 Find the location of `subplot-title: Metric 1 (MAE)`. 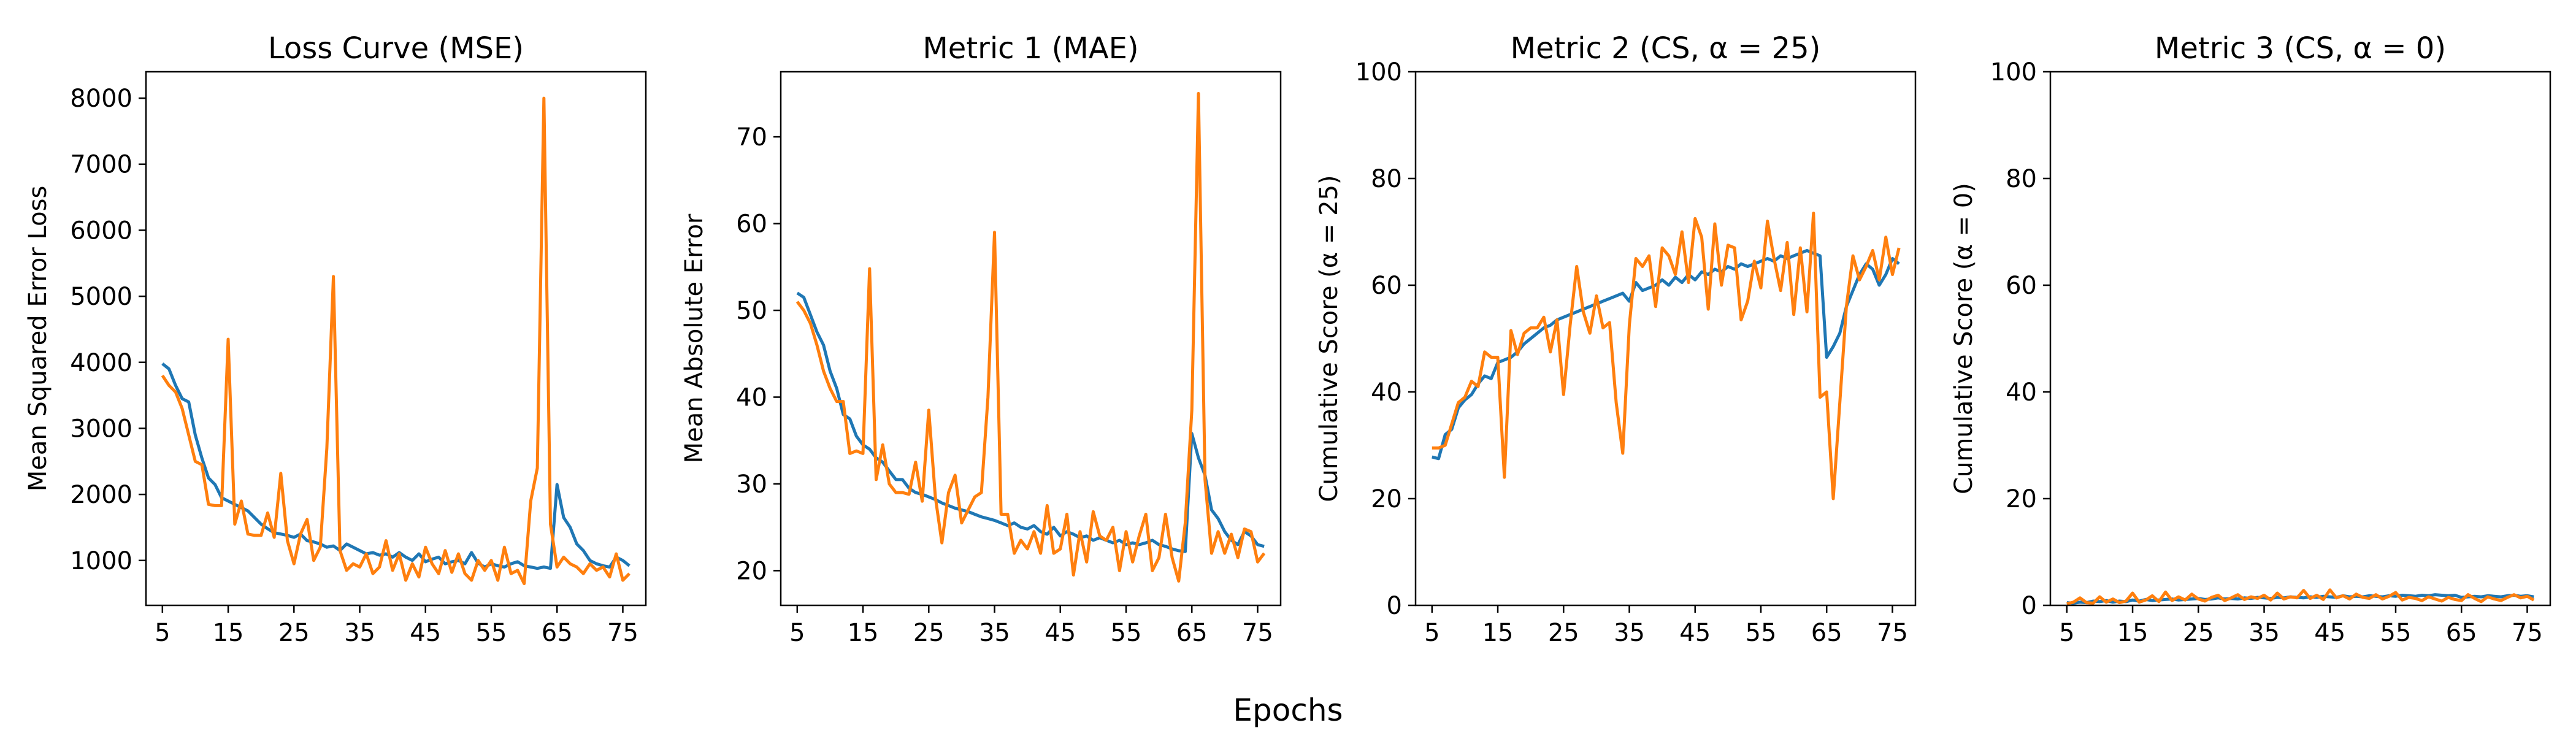

subplot-title: Metric 1 (MAE) is located at coordinates (1030, 48).